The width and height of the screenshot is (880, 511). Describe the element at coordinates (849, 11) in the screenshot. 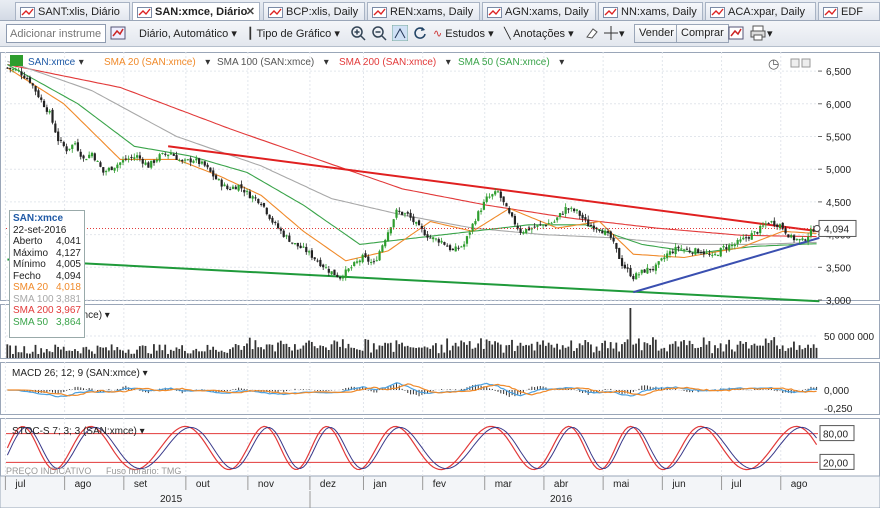

I see `tab-7: EDF` at that location.